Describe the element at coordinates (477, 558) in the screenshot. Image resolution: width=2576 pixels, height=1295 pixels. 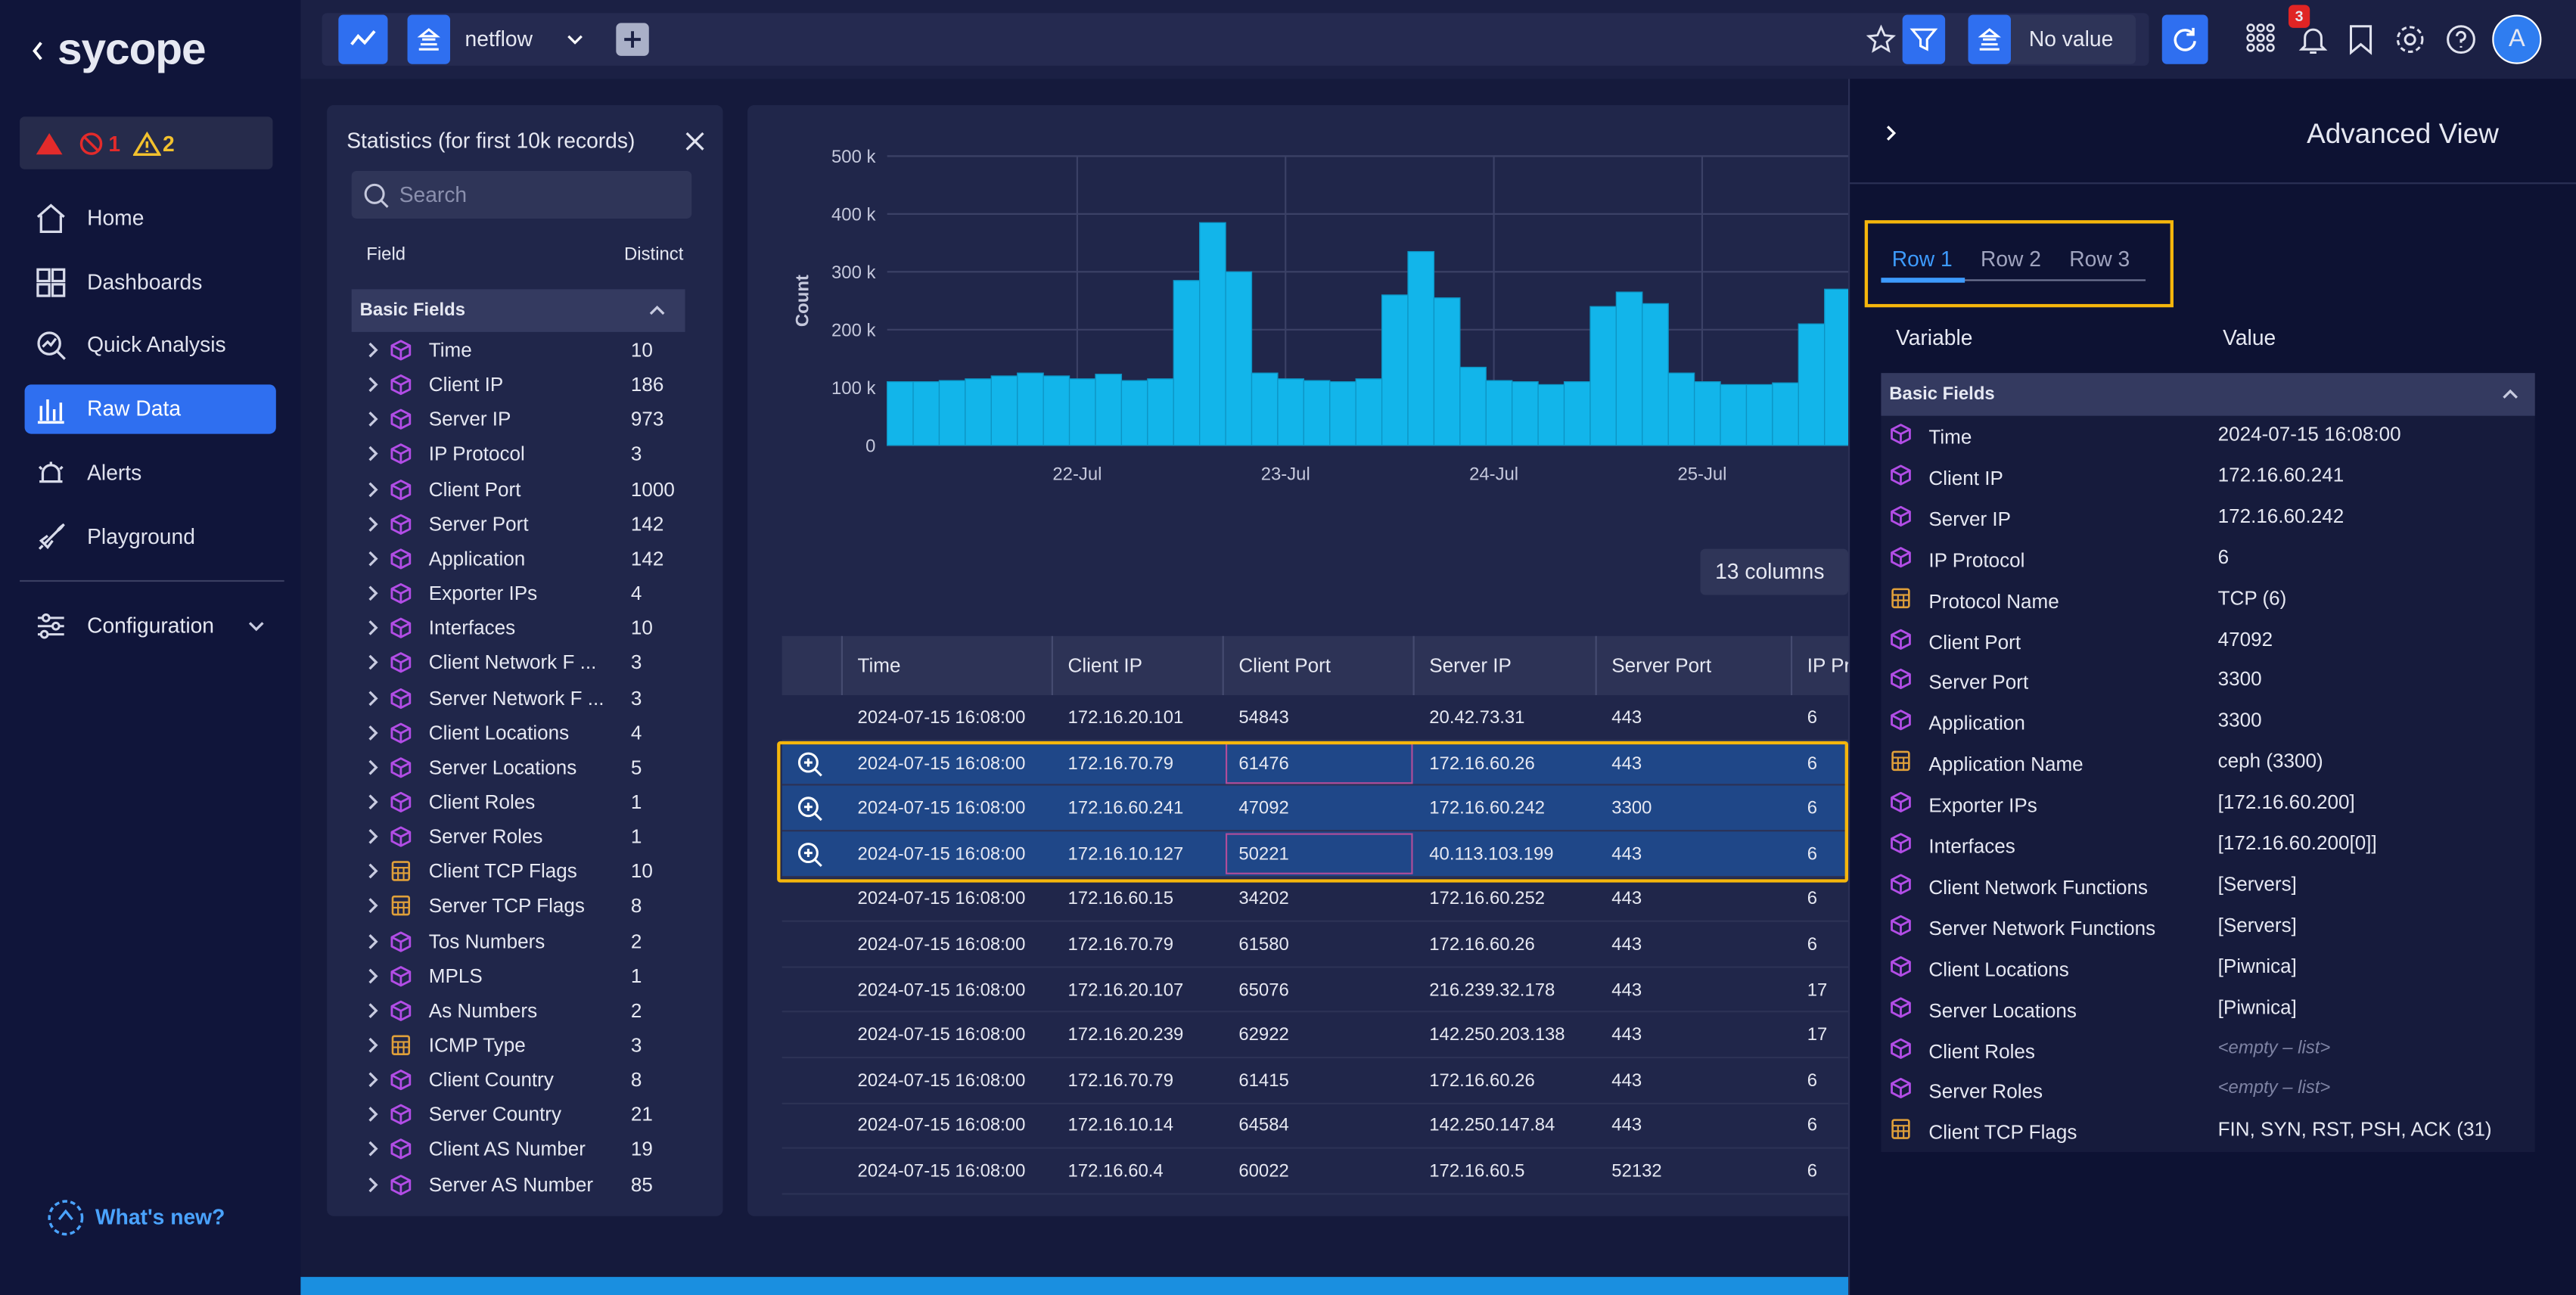
I see `field-name: Application` at that location.